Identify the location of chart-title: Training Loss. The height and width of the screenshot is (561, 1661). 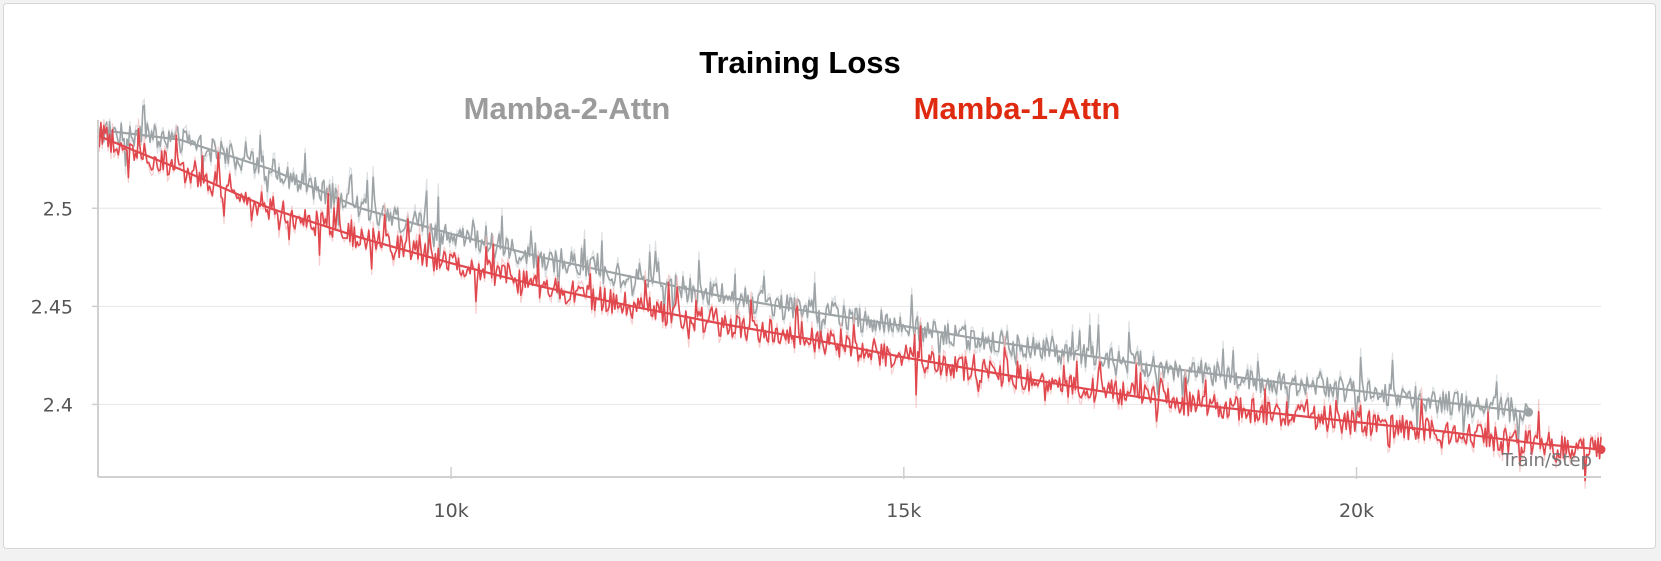
(800, 62).